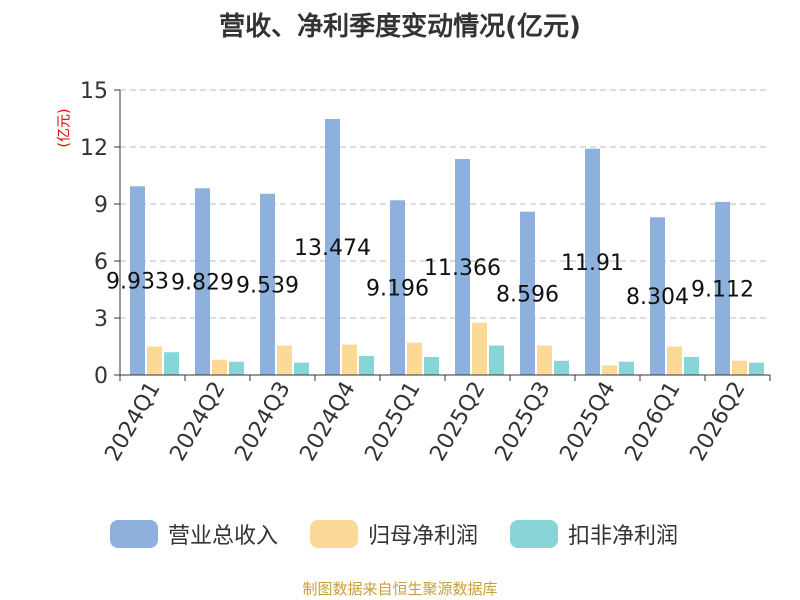  Describe the element at coordinates (400, 27) in the screenshot. I see `chart-title: 营收、净利季度变动情况(亿元)` at that location.